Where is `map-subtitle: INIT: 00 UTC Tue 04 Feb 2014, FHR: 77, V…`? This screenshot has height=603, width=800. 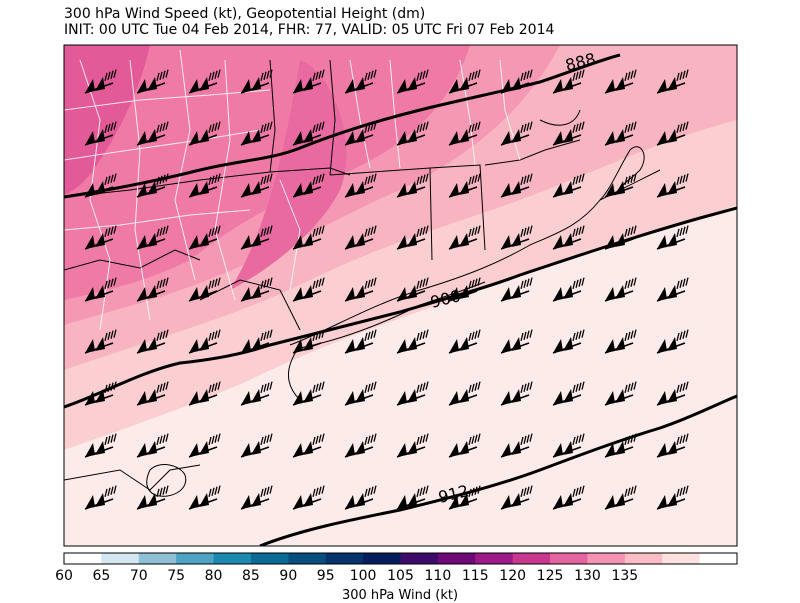
map-subtitle: INIT: 00 UTC Tue 04 Feb 2014, FHR: 77, V… is located at coordinates (309, 30).